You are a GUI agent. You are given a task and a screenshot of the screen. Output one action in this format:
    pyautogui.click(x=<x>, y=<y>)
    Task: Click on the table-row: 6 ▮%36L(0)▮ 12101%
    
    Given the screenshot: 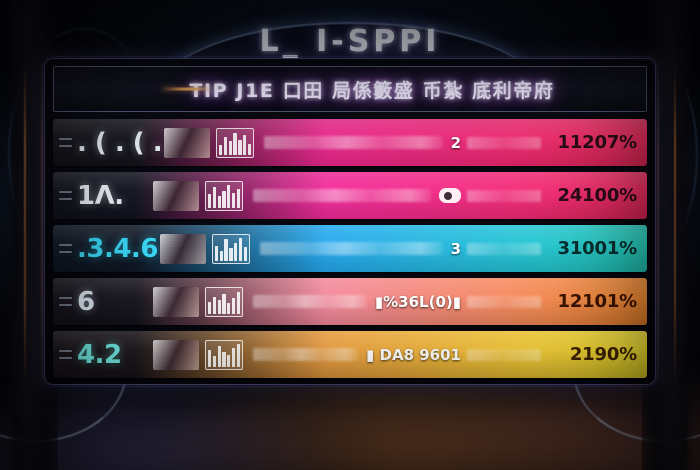 What is the action you would take?
    pyautogui.click(x=350, y=301)
    